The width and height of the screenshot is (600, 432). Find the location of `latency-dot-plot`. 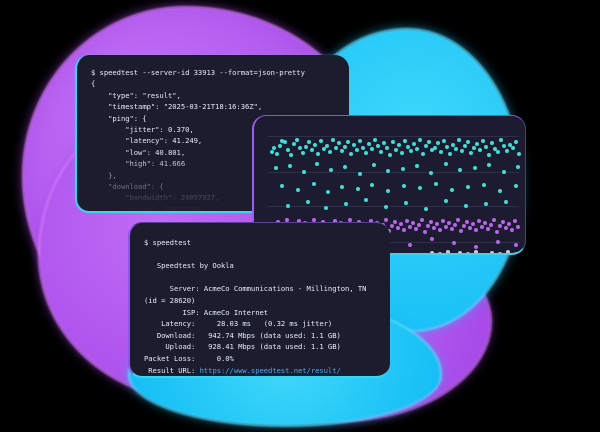

latency-dot-plot is located at coordinates (394, 189).